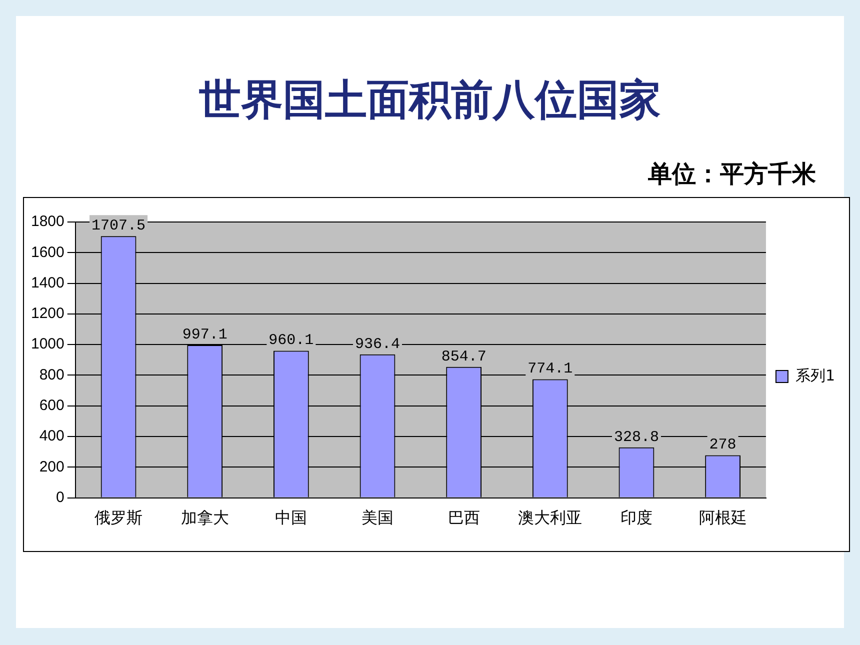  Describe the element at coordinates (636, 437) in the screenshot. I see `data-label: 328.8` at that location.